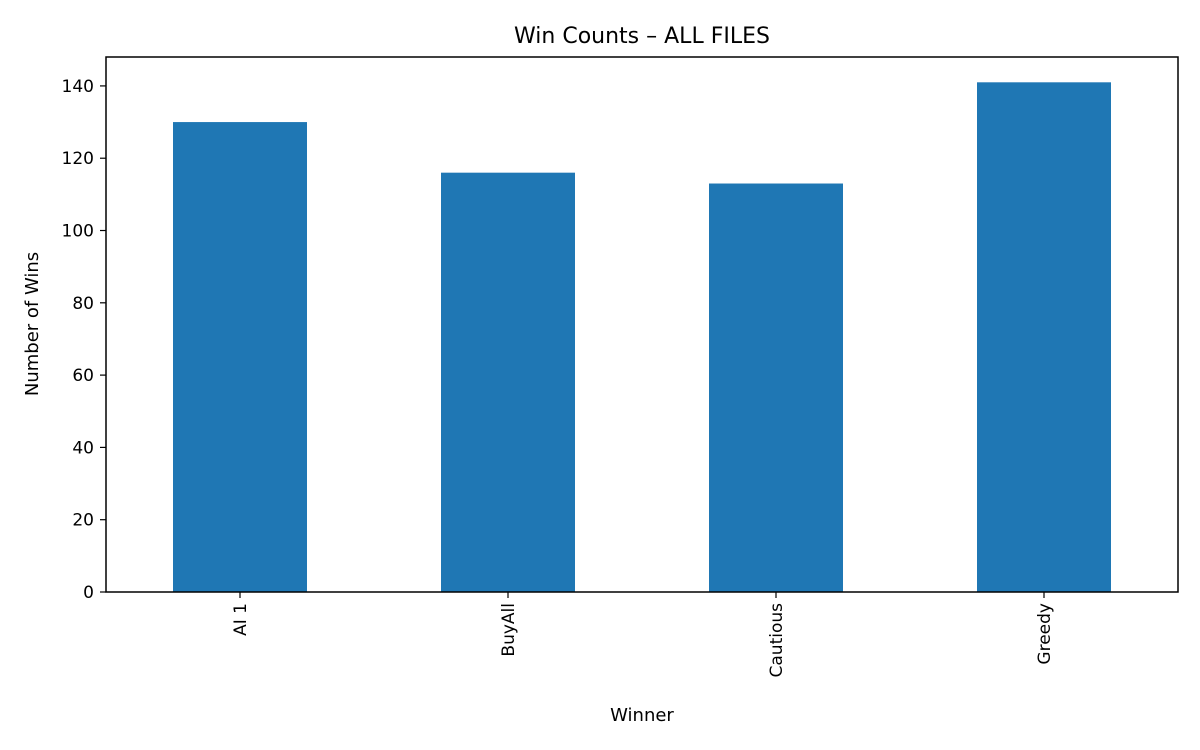  What do you see at coordinates (643, 634) in the screenshot?
I see `x-axis-ticks: AI 1 BuyAll Cautious Greedy` at bounding box center [643, 634].